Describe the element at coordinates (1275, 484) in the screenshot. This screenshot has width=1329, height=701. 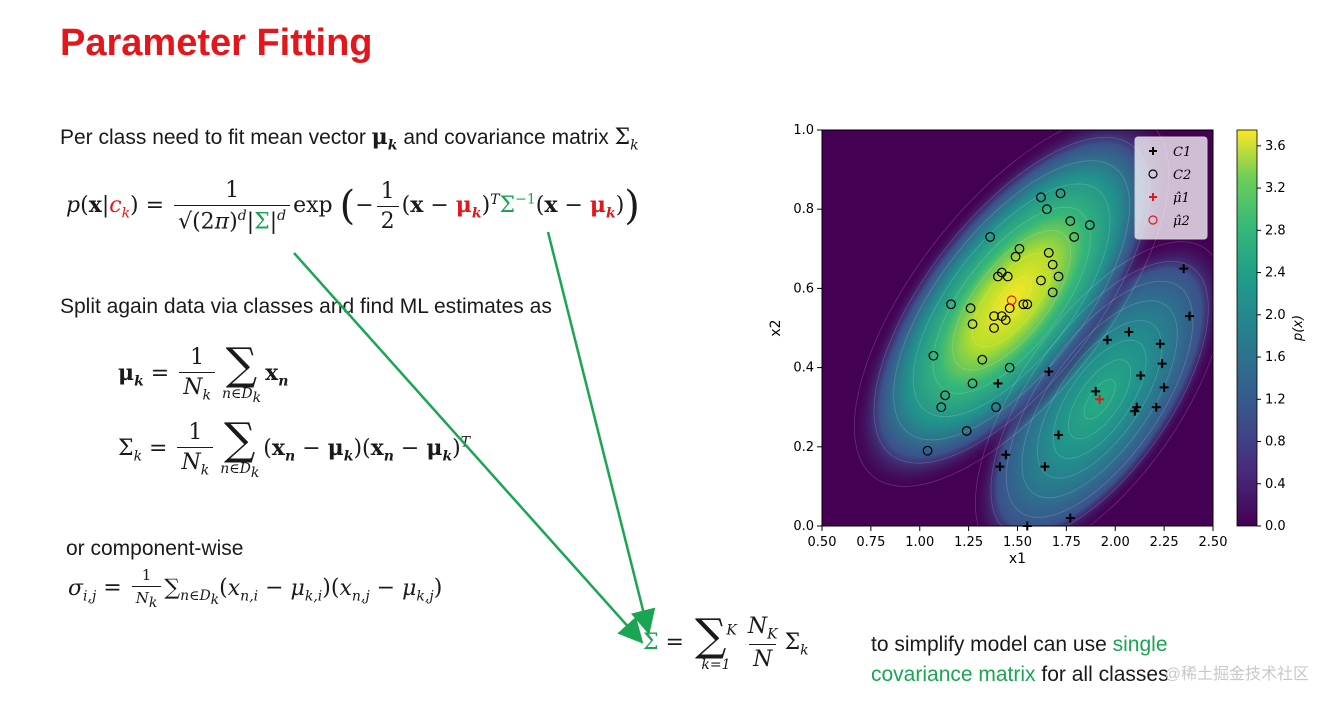
I see `colorbar-tick-label: 0.4` at that location.